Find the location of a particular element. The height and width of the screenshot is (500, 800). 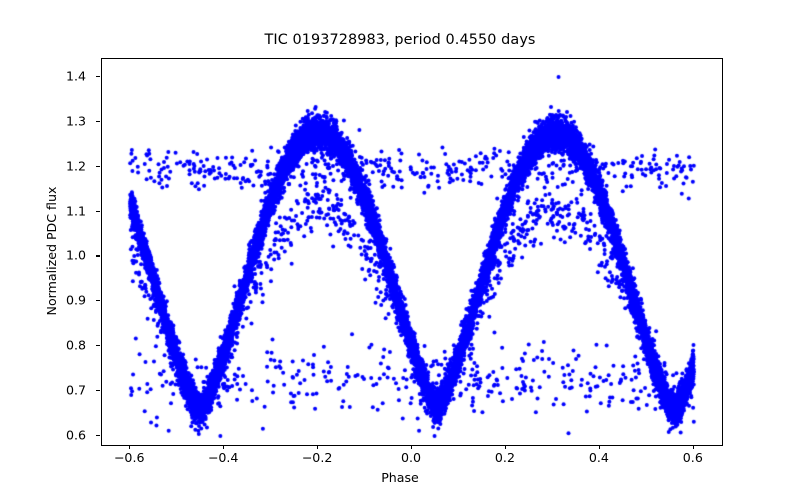

x-tick-label: 0.4 is located at coordinates (598, 457).